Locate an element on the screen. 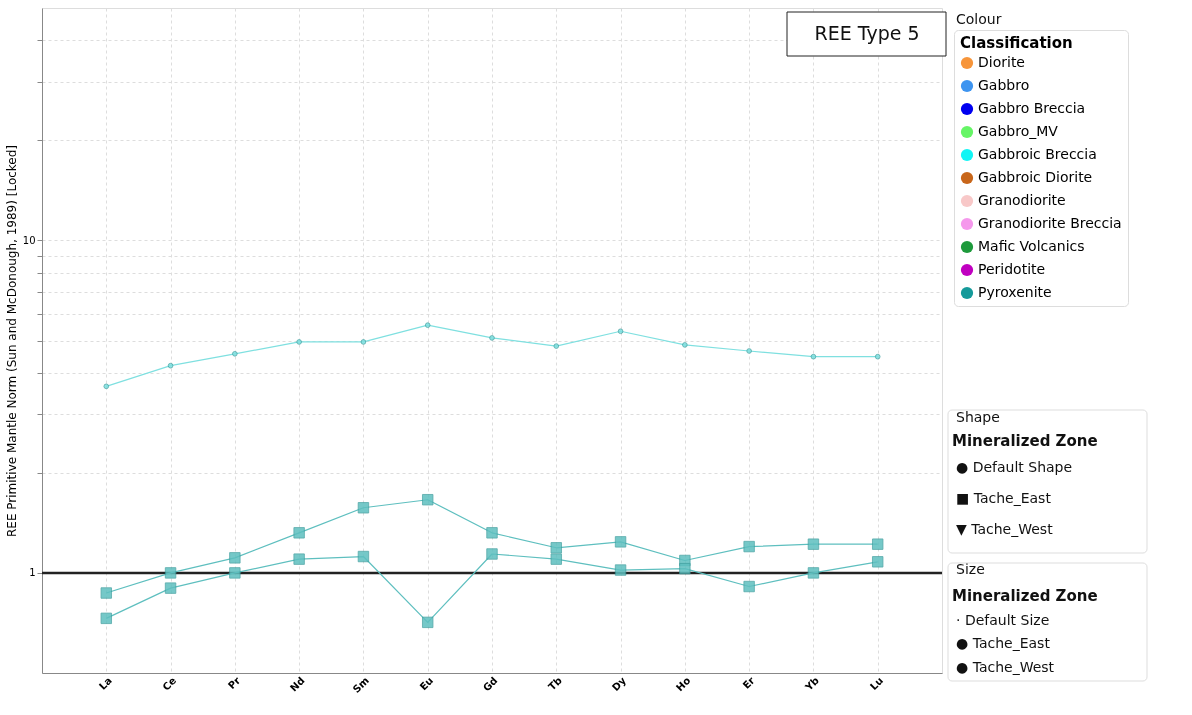 The image size is (1192, 715). legend-label: Gabbroic Diorite is located at coordinates (1035, 177).